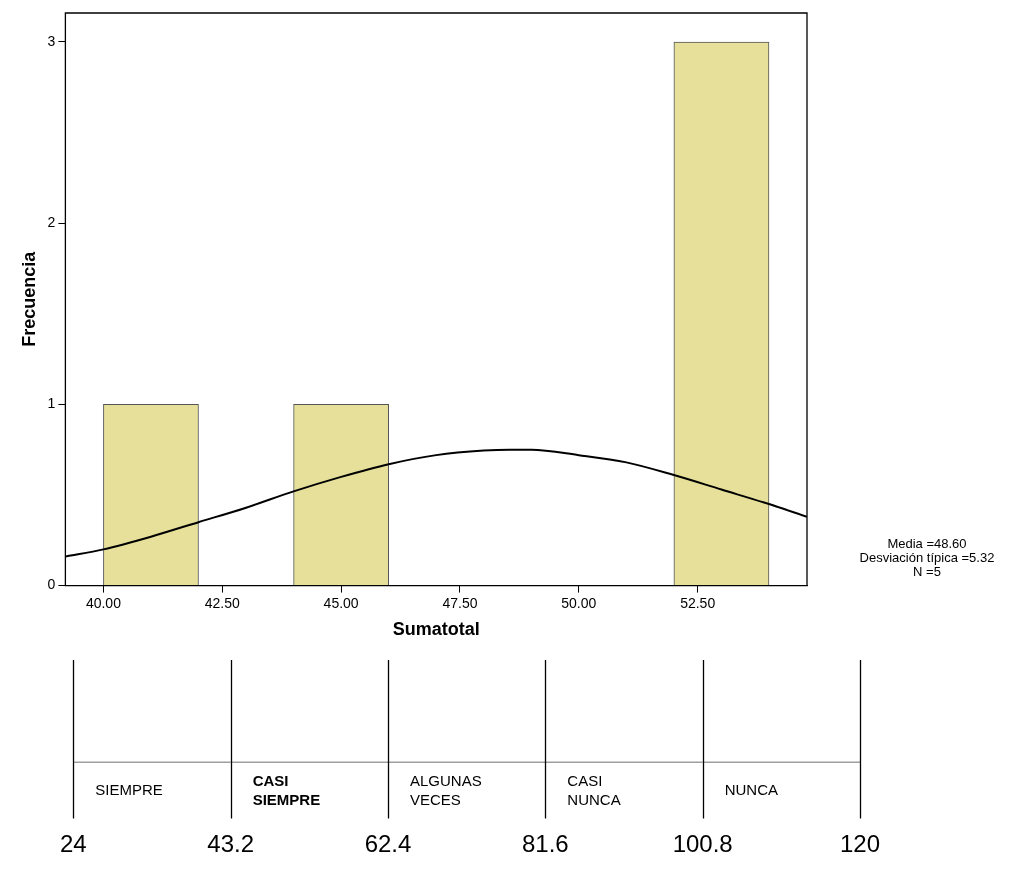  Describe the element at coordinates (222, 602) in the screenshot. I see `x-tick-label: 42.50` at that location.